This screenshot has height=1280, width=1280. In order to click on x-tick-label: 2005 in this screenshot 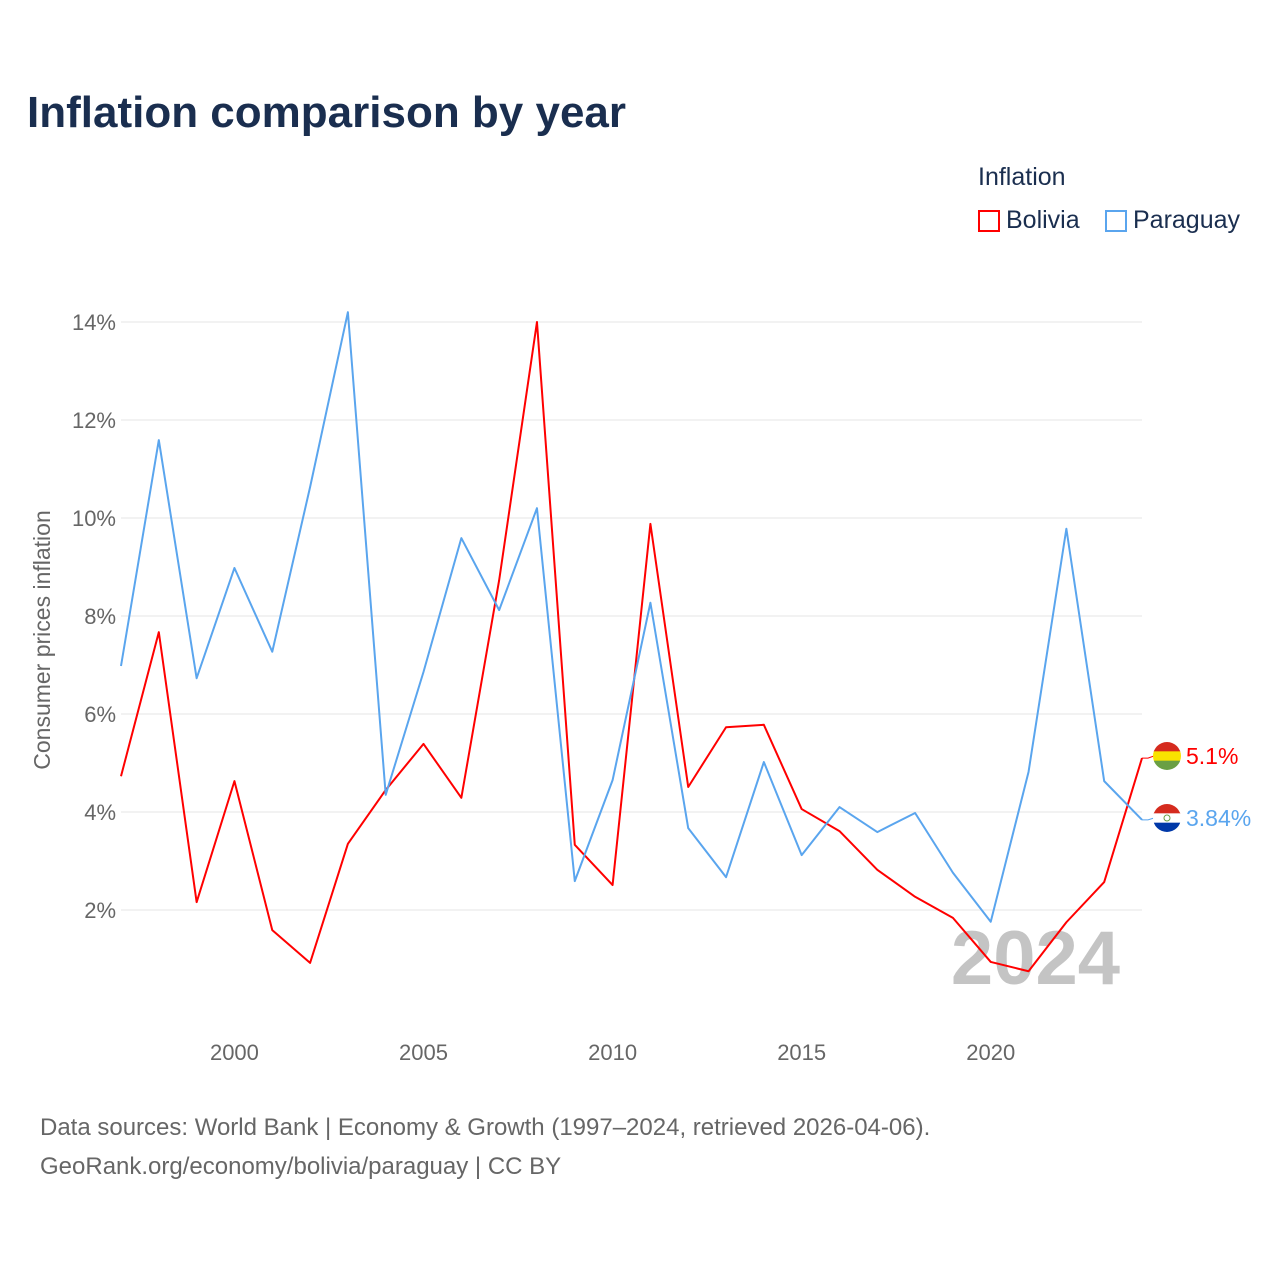, I will do `click(423, 1052)`.